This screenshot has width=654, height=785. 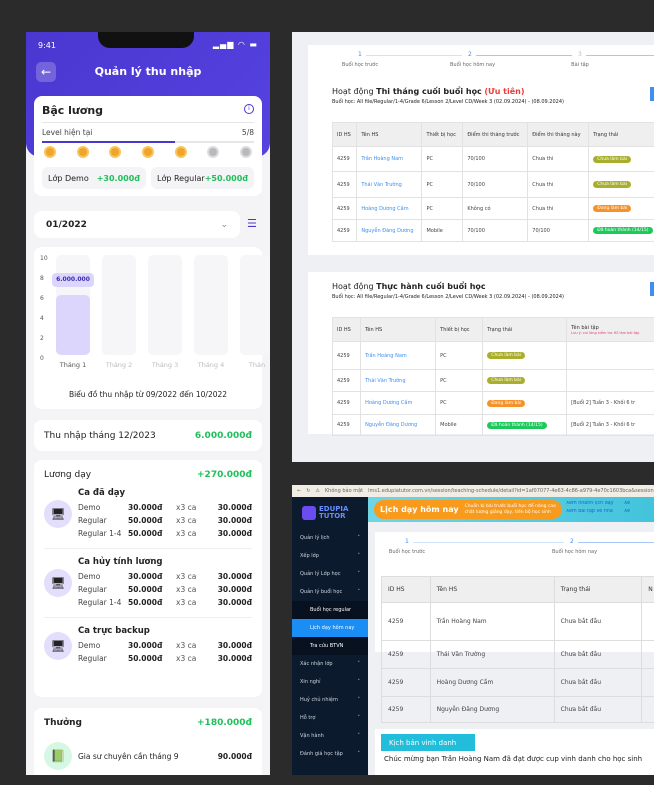 What do you see at coordinates (330, 556) in the screenshot?
I see `sidebar-item: Xếp lớp ˅` at bounding box center [330, 556].